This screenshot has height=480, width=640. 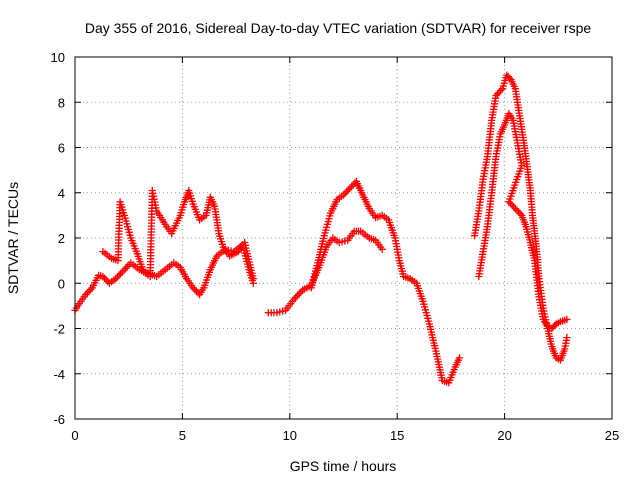 I want to click on y-tick-label: -6, so click(x=59, y=419).